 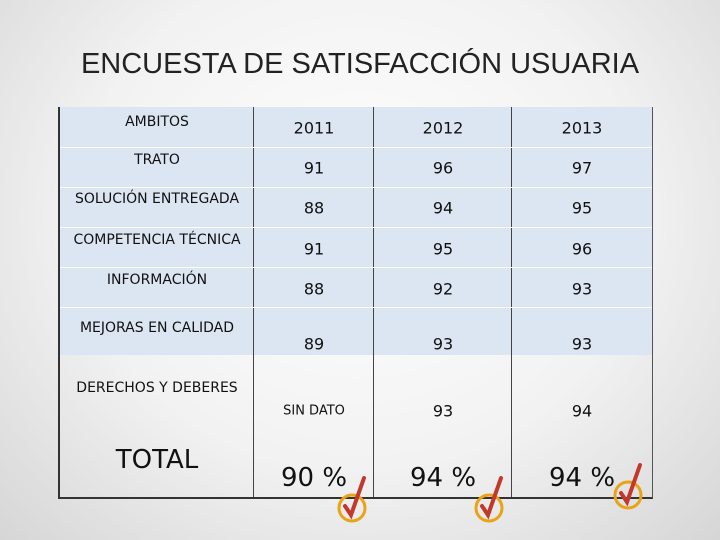 What do you see at coordinates (314, 344) in the screenshot?
I see `cell-value: 89` at bounding box center [314, 344].